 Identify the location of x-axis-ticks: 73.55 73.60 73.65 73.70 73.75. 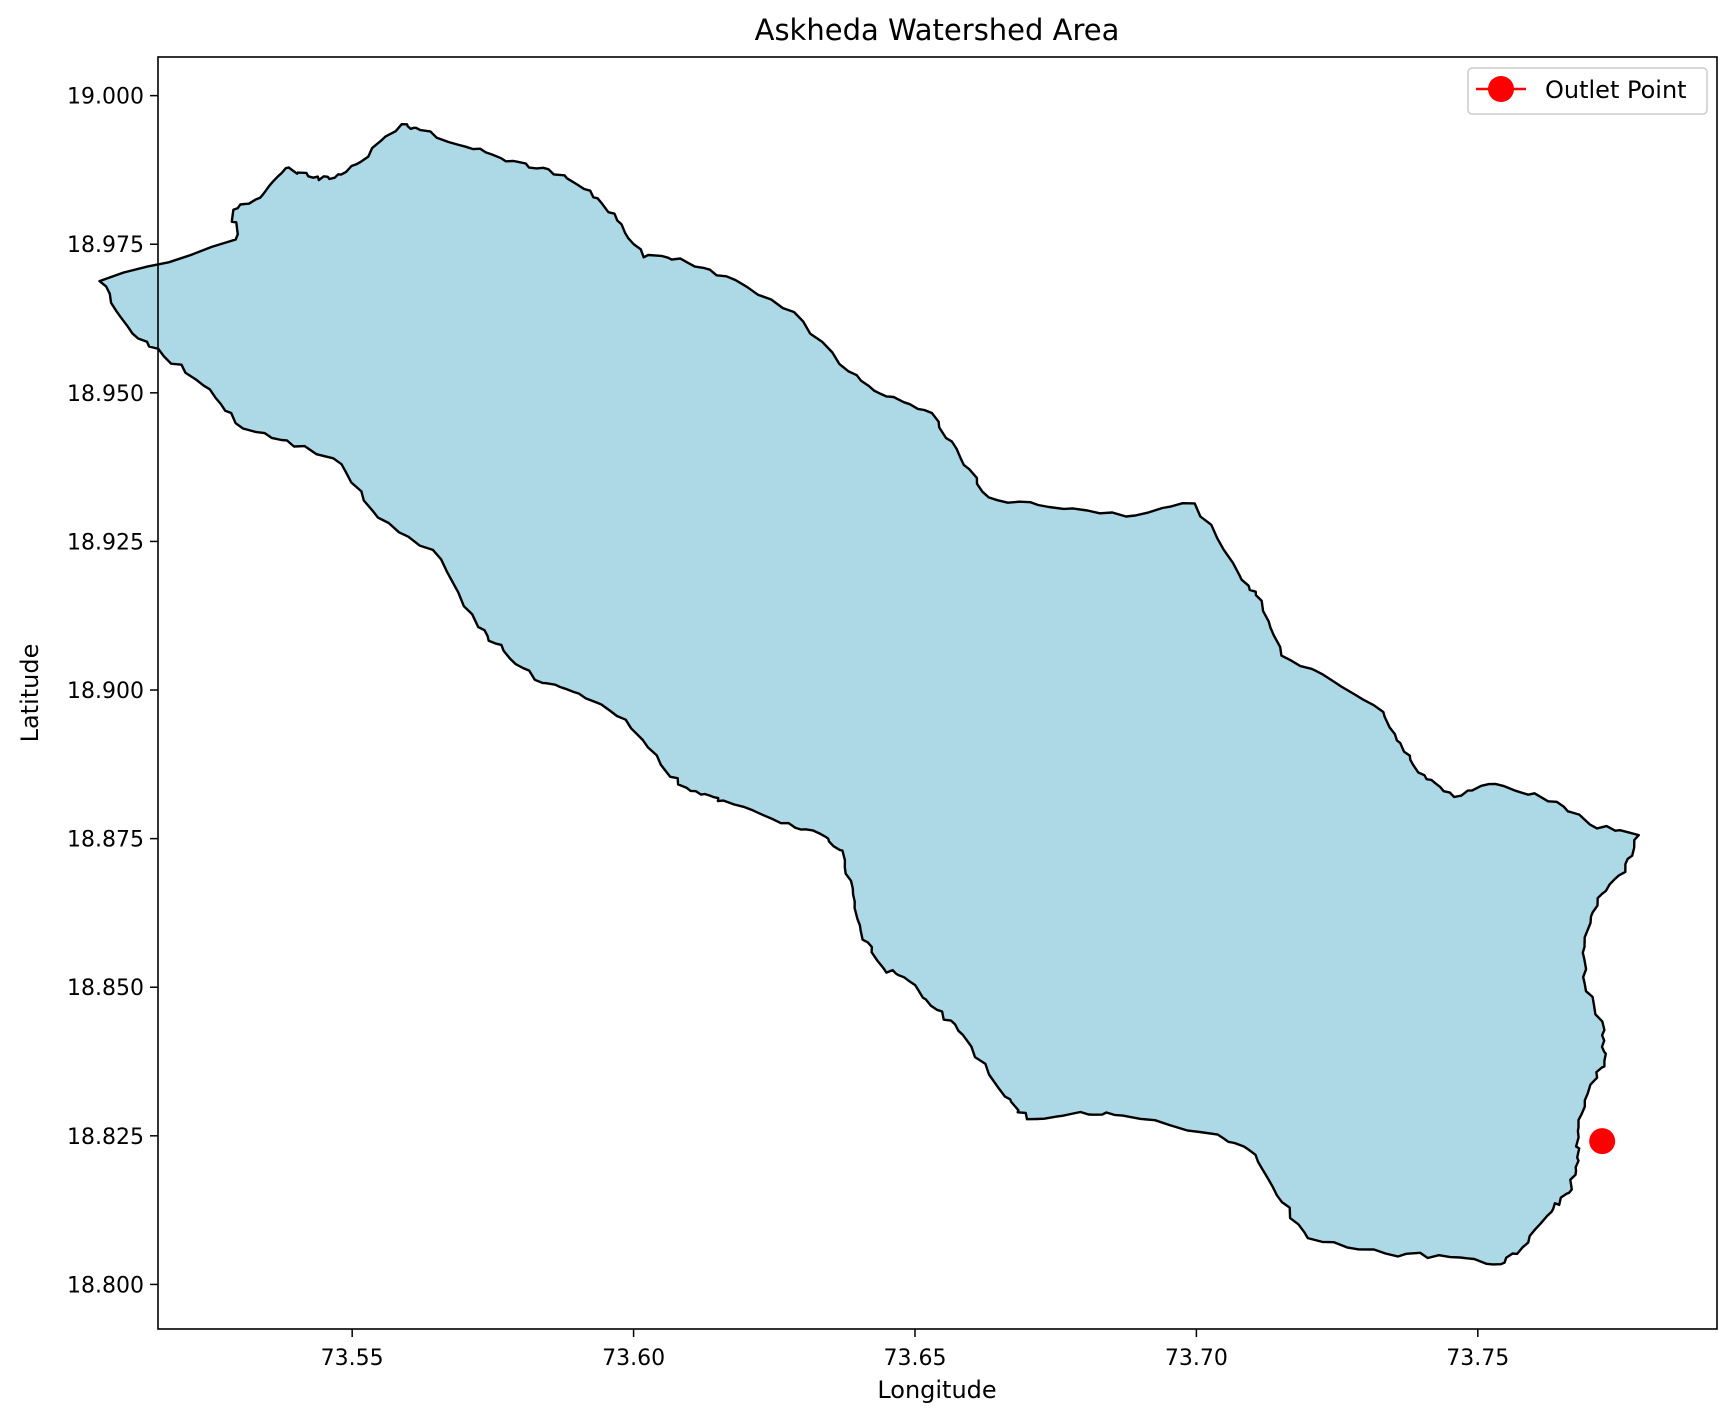
(915, 1350).